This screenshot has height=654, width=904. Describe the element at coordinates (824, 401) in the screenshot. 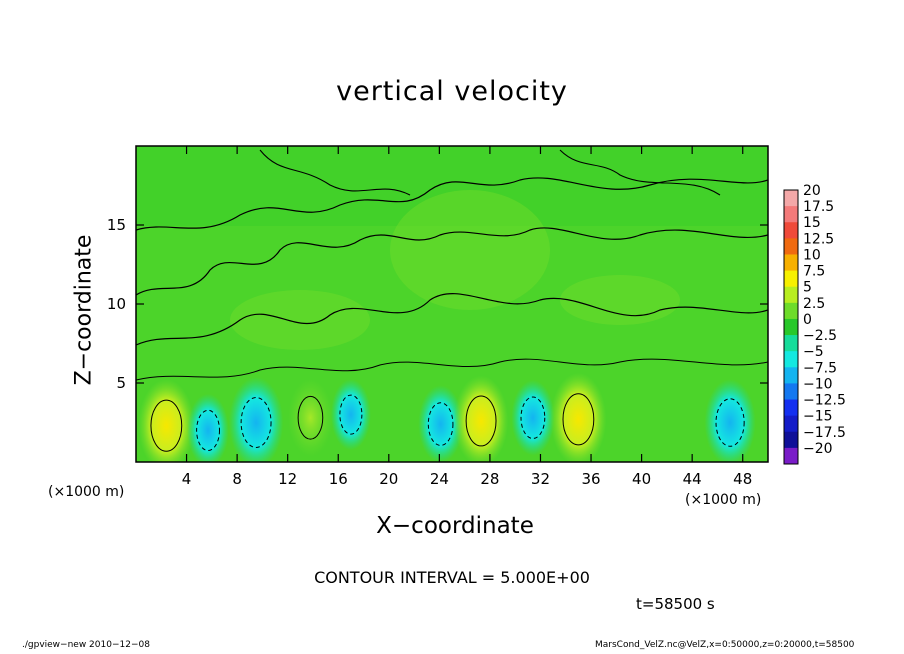

I see `colorbar-label: −12.5` at that location.